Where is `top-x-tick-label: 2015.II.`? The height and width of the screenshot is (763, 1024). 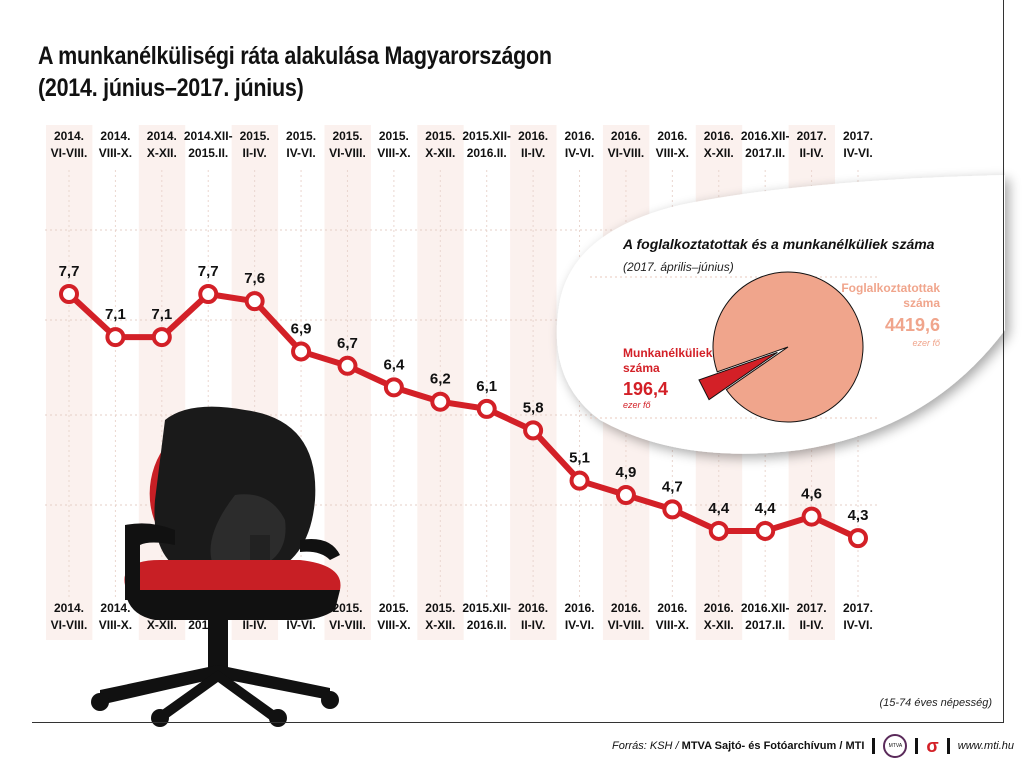
top-x-tick-label: 2015.II. is located at coordinates (208, 153).